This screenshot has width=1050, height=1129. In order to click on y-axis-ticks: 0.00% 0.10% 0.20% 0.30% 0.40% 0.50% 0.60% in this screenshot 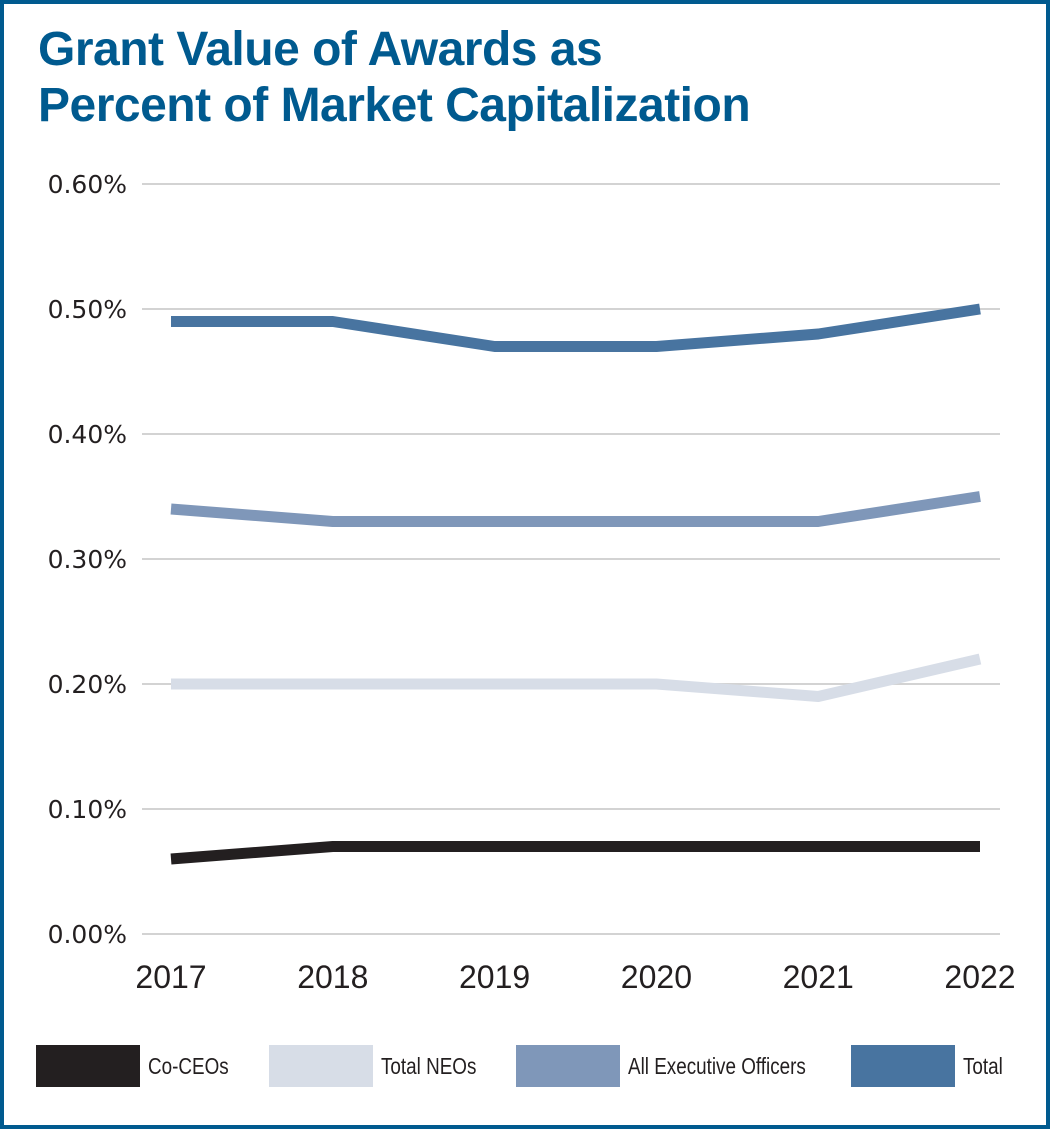, I will do `click(87, 559)`.